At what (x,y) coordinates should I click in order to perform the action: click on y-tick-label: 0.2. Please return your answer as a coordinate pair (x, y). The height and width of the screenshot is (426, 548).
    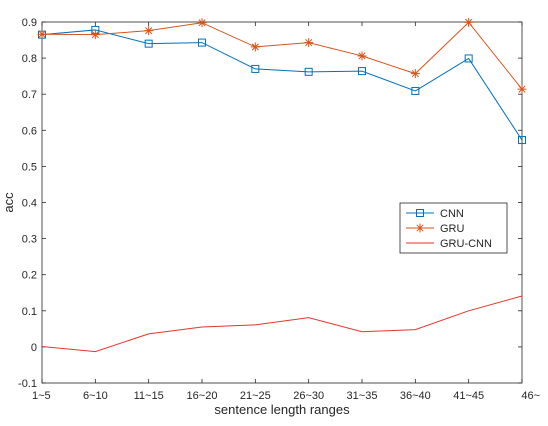
    Looking at the image, I should click on (29, 276).